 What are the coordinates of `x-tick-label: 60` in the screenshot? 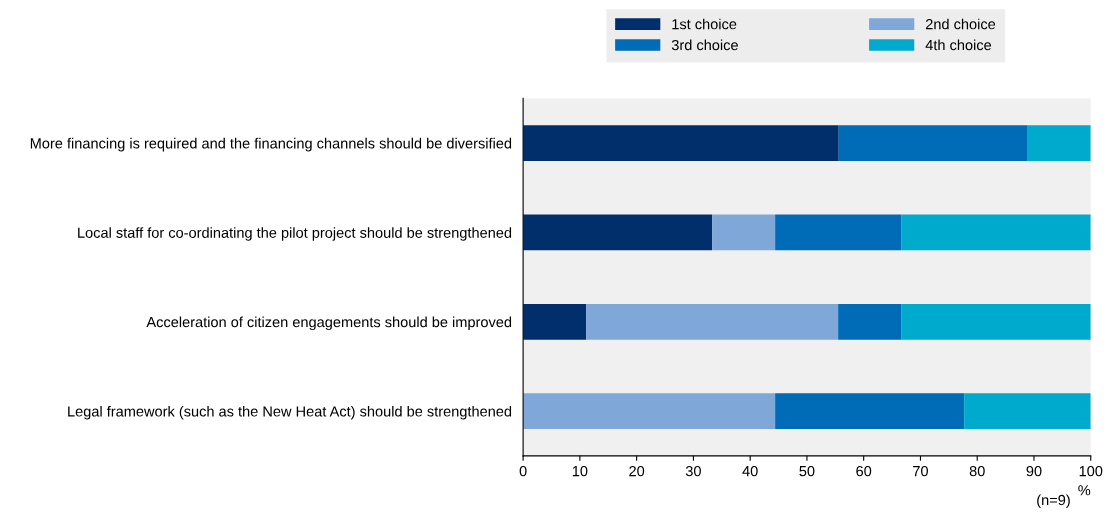 It's located at (864, 471).